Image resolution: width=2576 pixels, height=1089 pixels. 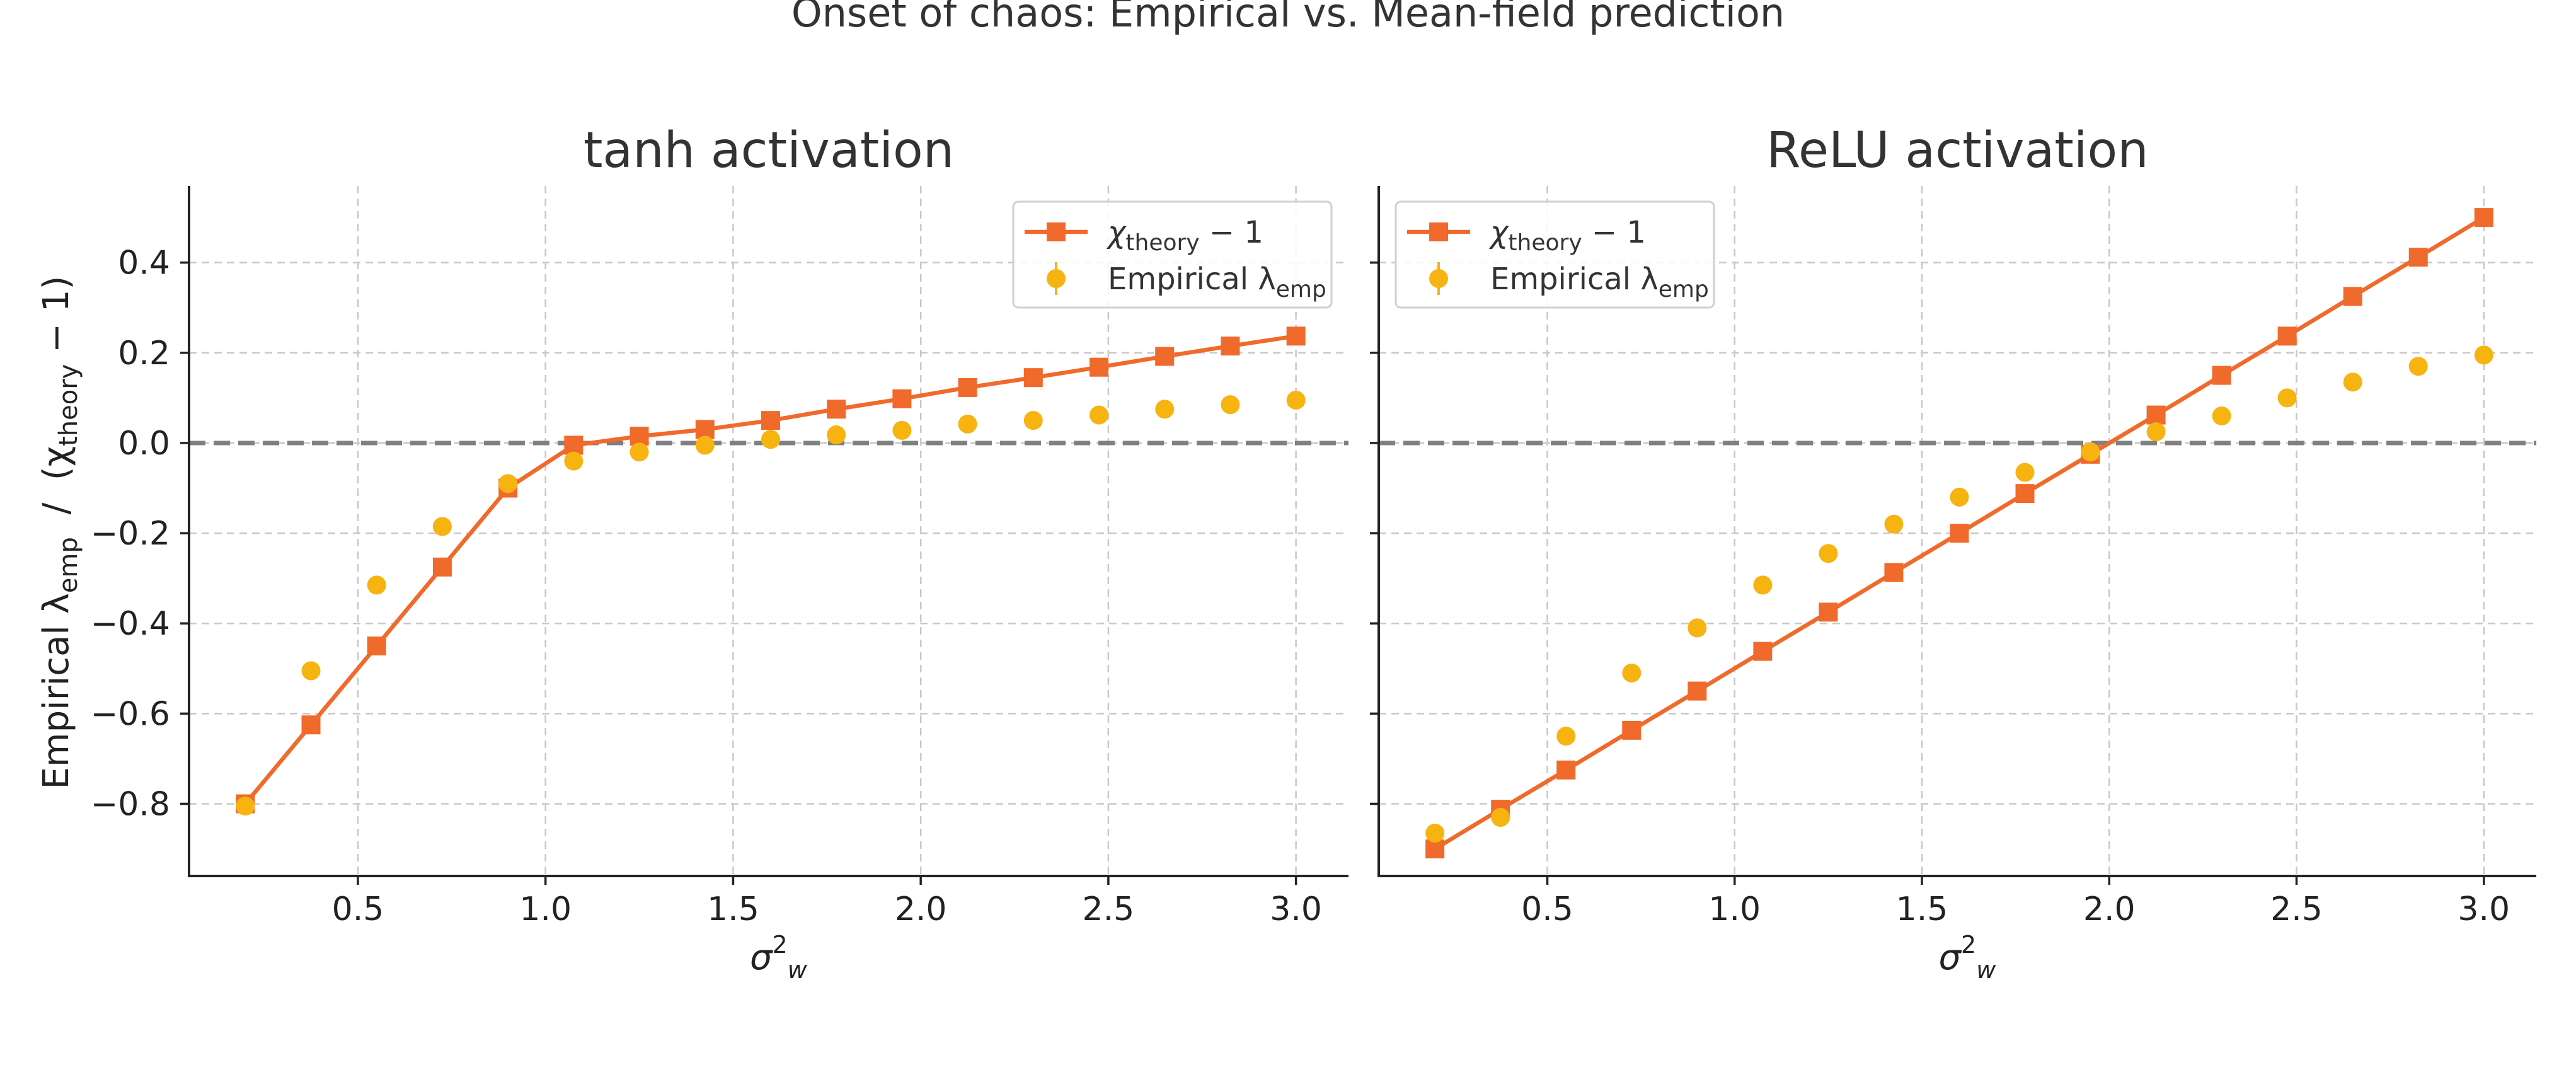 What do you see at coordinates (1957, 150) in the screenshot?
I see `panel-title: ReLU activation` at bounding box center [1957, 150].